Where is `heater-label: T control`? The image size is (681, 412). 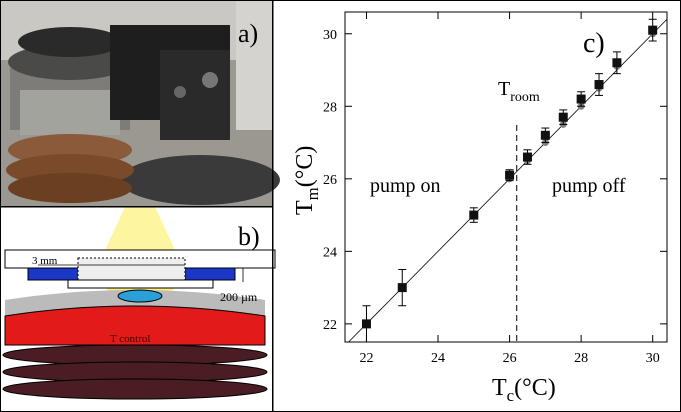
heater-label: T control is located at coordinates (130, 339).